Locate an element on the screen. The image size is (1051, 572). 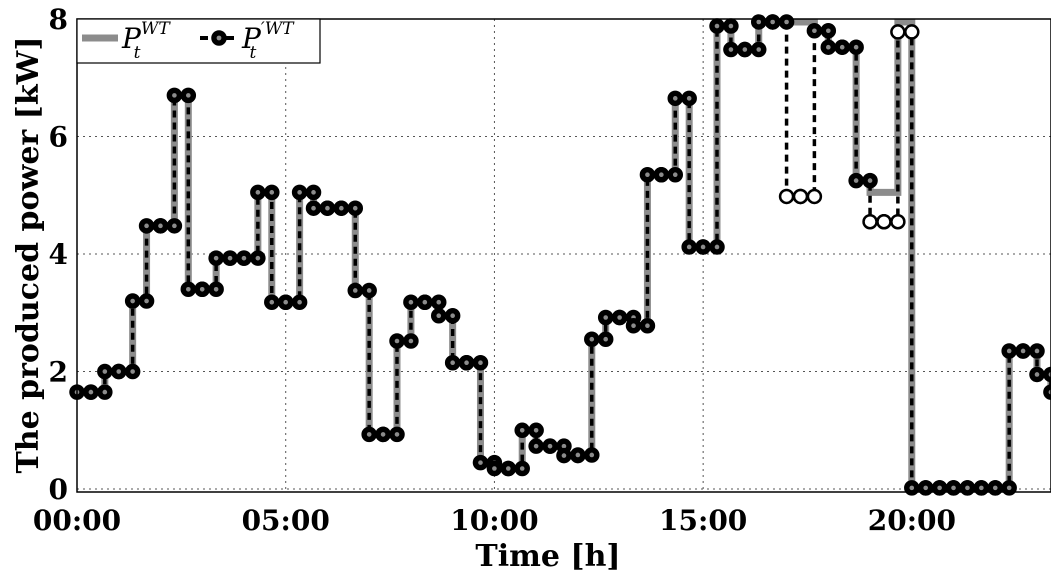
y-axis-ticks: 0 2 4 6 8 is located at coordinates (58, 254).